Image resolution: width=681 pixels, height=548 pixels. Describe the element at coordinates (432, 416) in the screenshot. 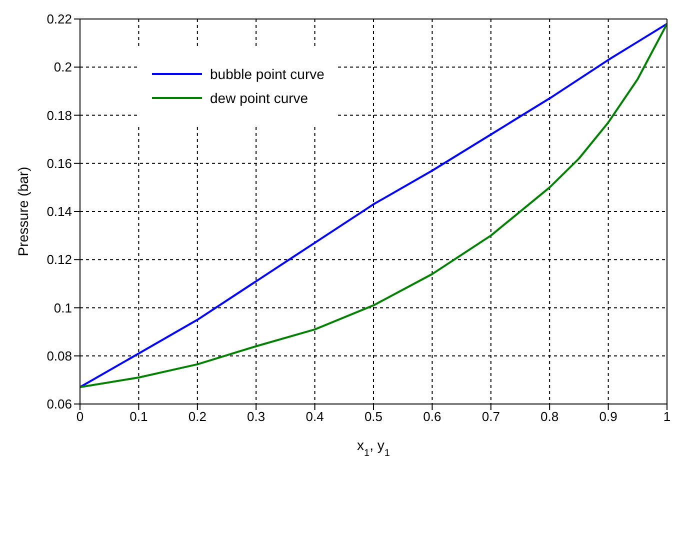

I see `x-tick-label: 0.6` at that location.